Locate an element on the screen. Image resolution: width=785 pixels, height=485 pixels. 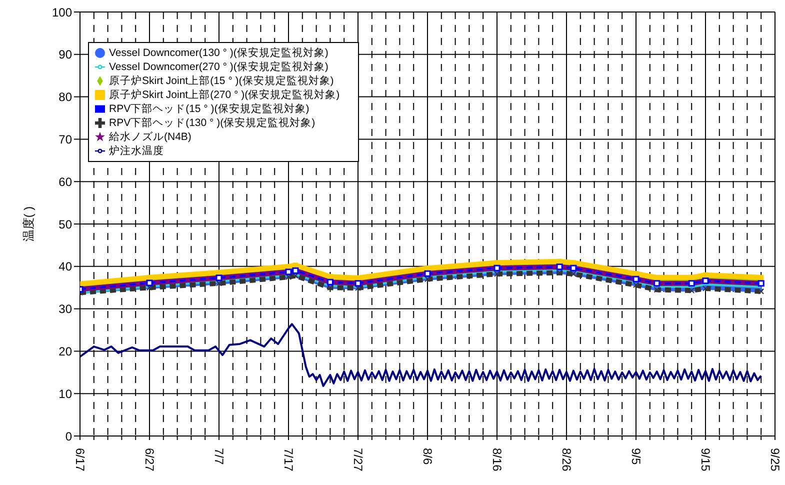
y-tick-label: 100 is located at coordinates (62, 12).